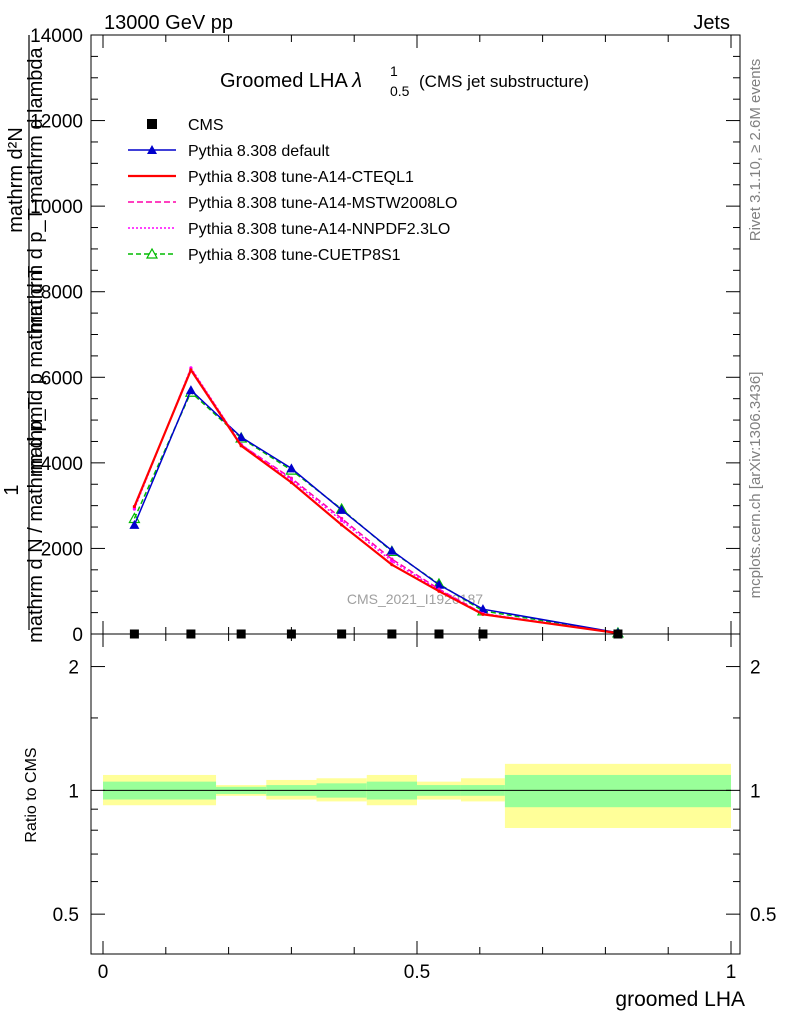  Describe the element at coordinates (394, 71) in the screenshot. I see `title-sup: 1` at that location.